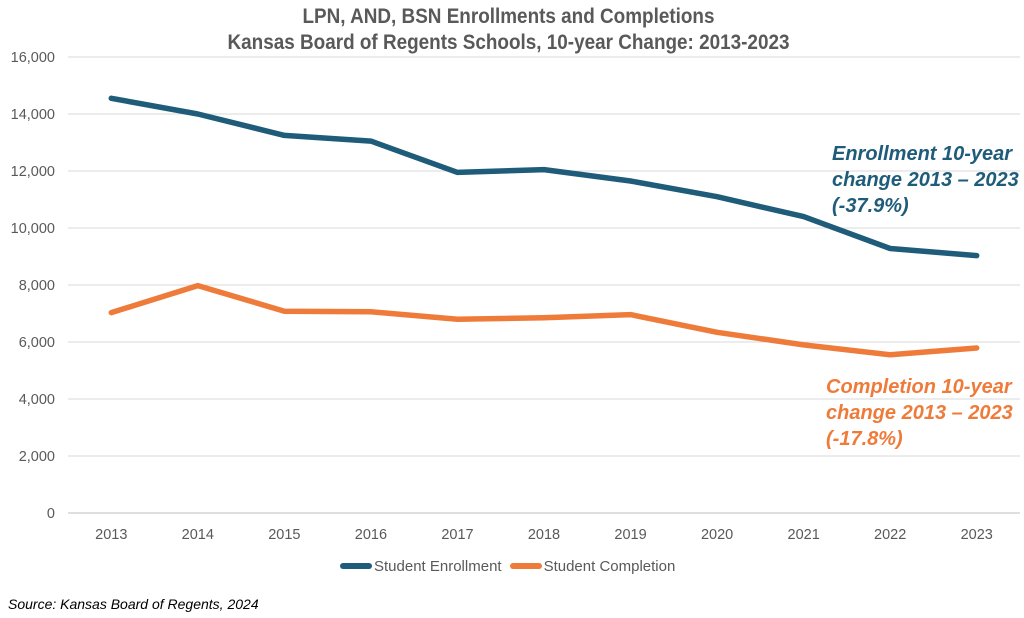 Image resolution: width=1024 pixels, height=618 pixels. What do you see at coordinates (438, 566) in the screenshot?
I see `legend-label-enrollment: Student Enrollment` at bounding box center [438, 566].